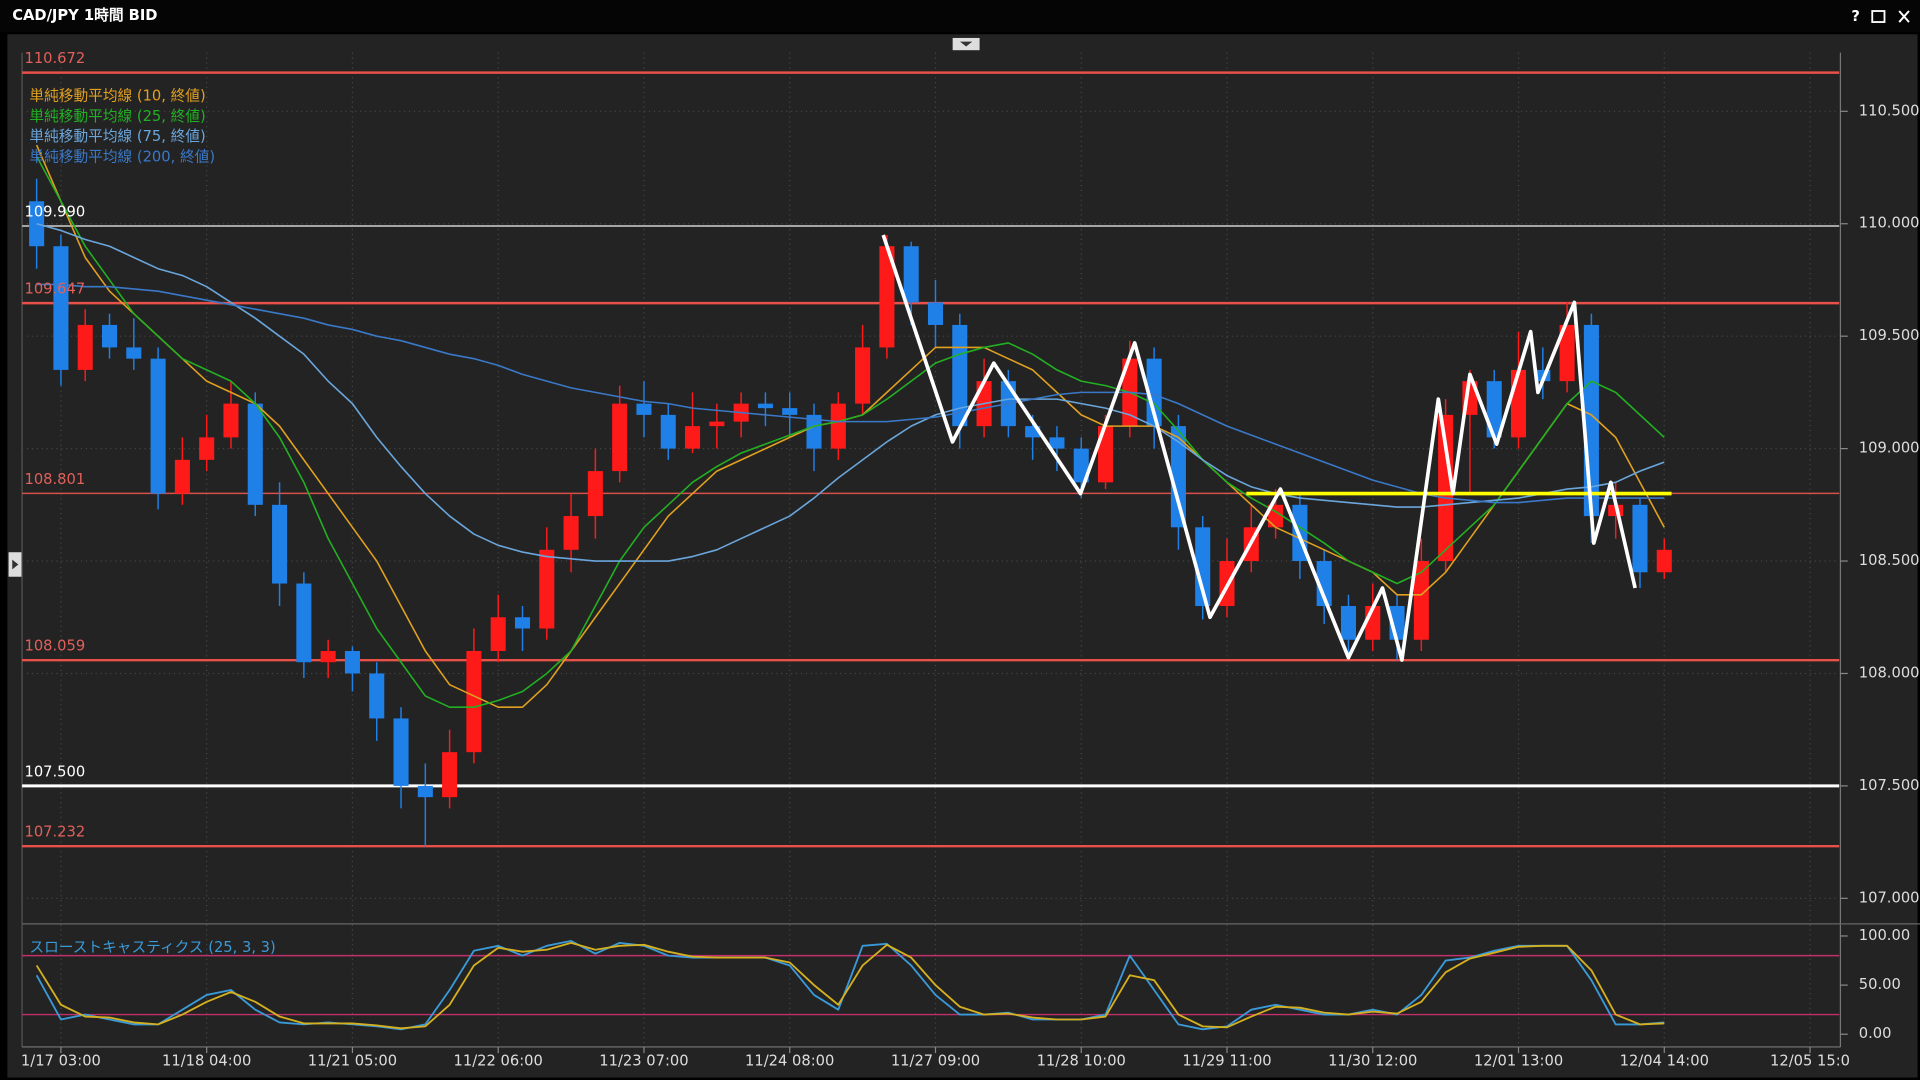 Image resolution: width=1920 pixels, height=1080 pixels. I want to click on stochastic-line, so click(850, 985).